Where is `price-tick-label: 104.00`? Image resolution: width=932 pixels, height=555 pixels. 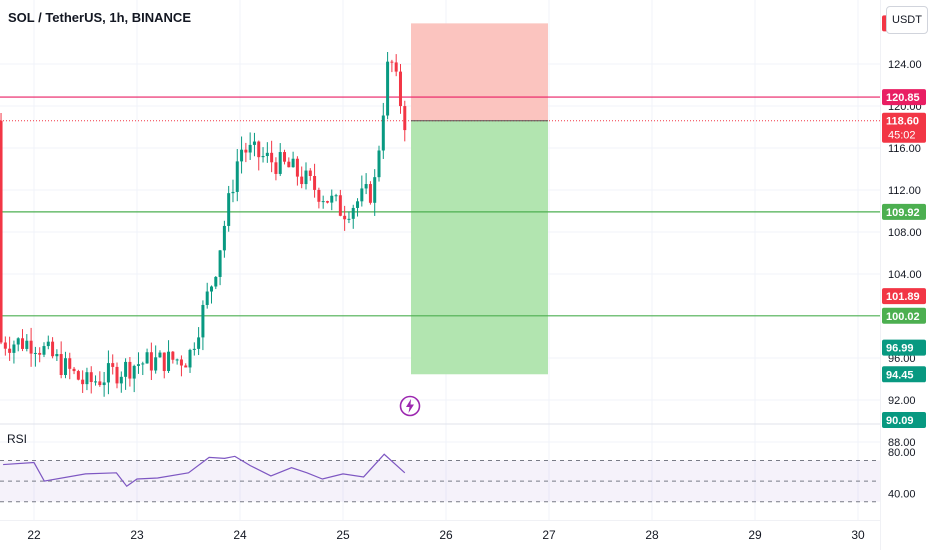 price-tick-label: 104.00 is located at coordinates (905, 275).